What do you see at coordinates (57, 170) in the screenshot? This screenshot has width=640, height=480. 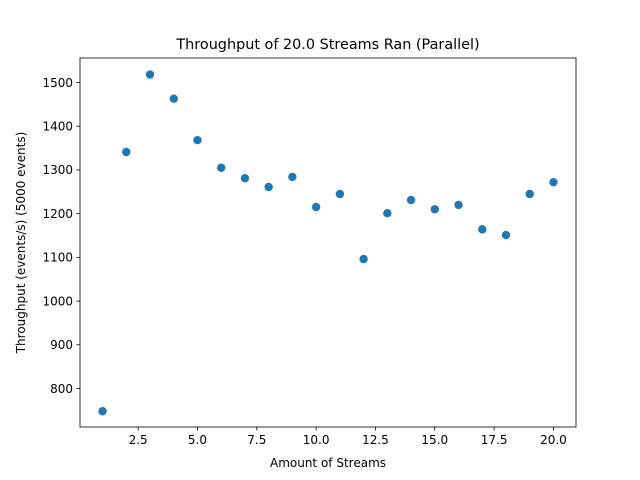 I see `y-tick-label: 1300` at bounding box center [57, 170].